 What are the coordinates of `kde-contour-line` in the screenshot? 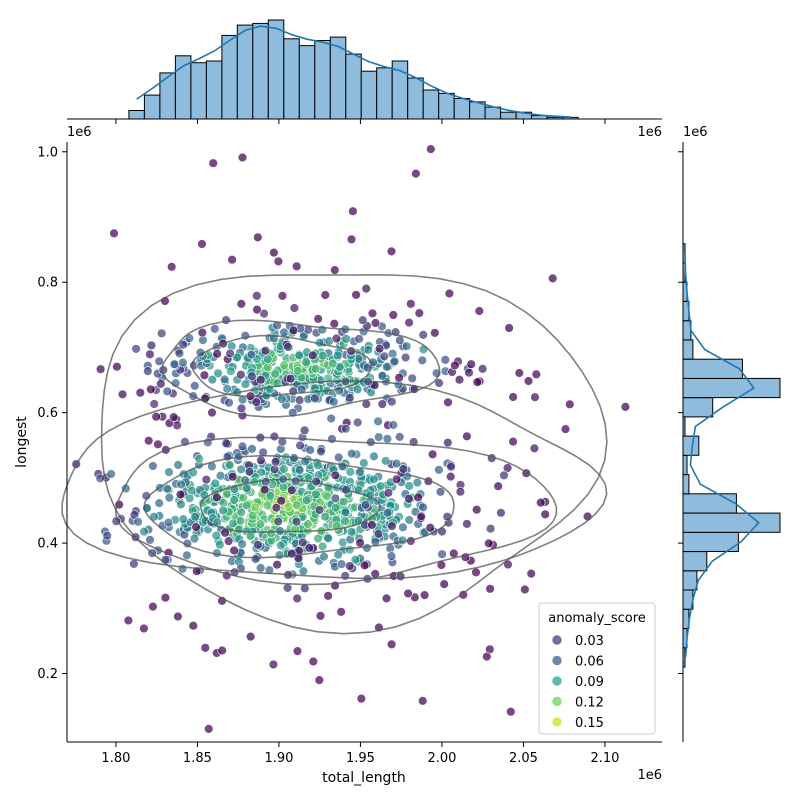 It's located at (301, 368).